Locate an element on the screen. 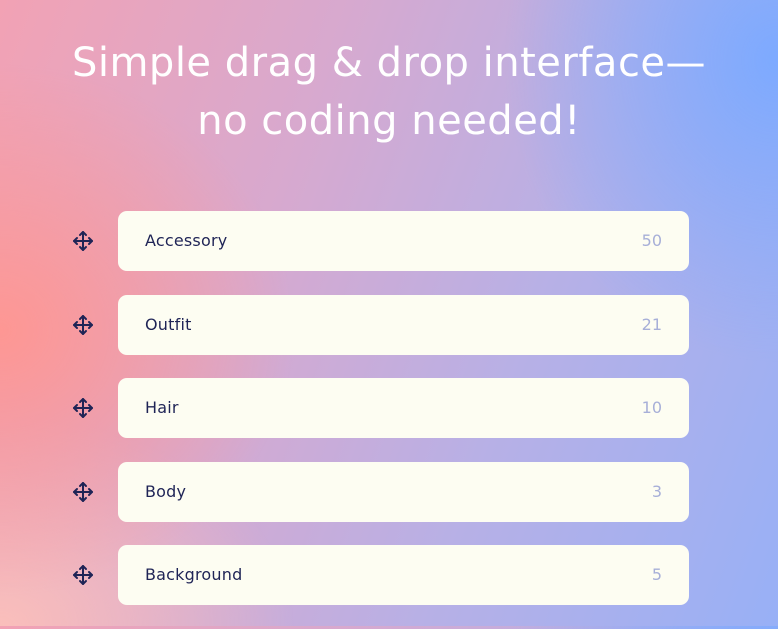 Image resolution: width=778 pixels, height=629 pixels. layer-count: 21 is located at coordinates (651, 324).